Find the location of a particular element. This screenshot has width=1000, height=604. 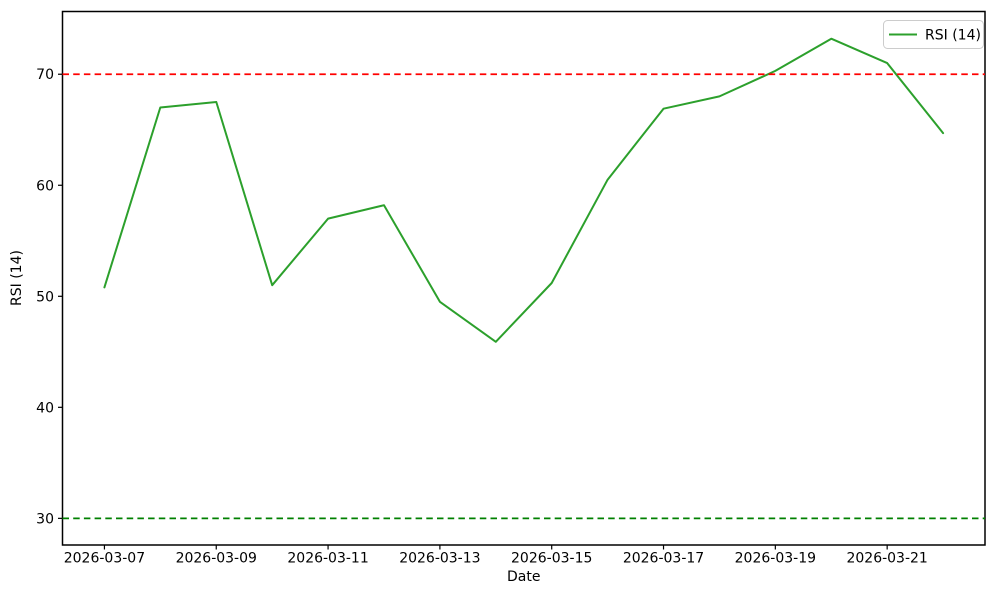

legend-box is located at coordinates (933, 34).